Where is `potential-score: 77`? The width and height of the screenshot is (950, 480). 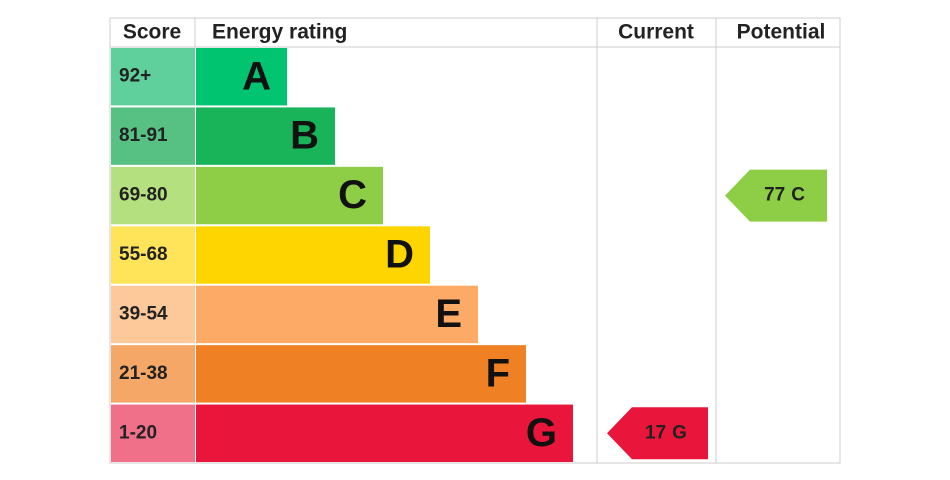
potential-score: 77 is located at coordinates (774, 195).